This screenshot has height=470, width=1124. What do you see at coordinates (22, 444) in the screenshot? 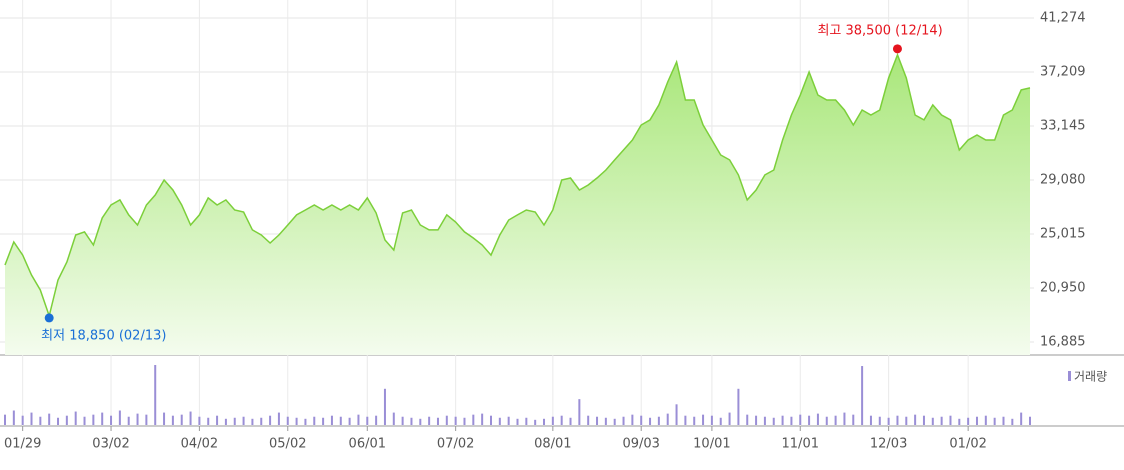
I see `x-tick-label: 01/29` at bounding box center [22, 444].